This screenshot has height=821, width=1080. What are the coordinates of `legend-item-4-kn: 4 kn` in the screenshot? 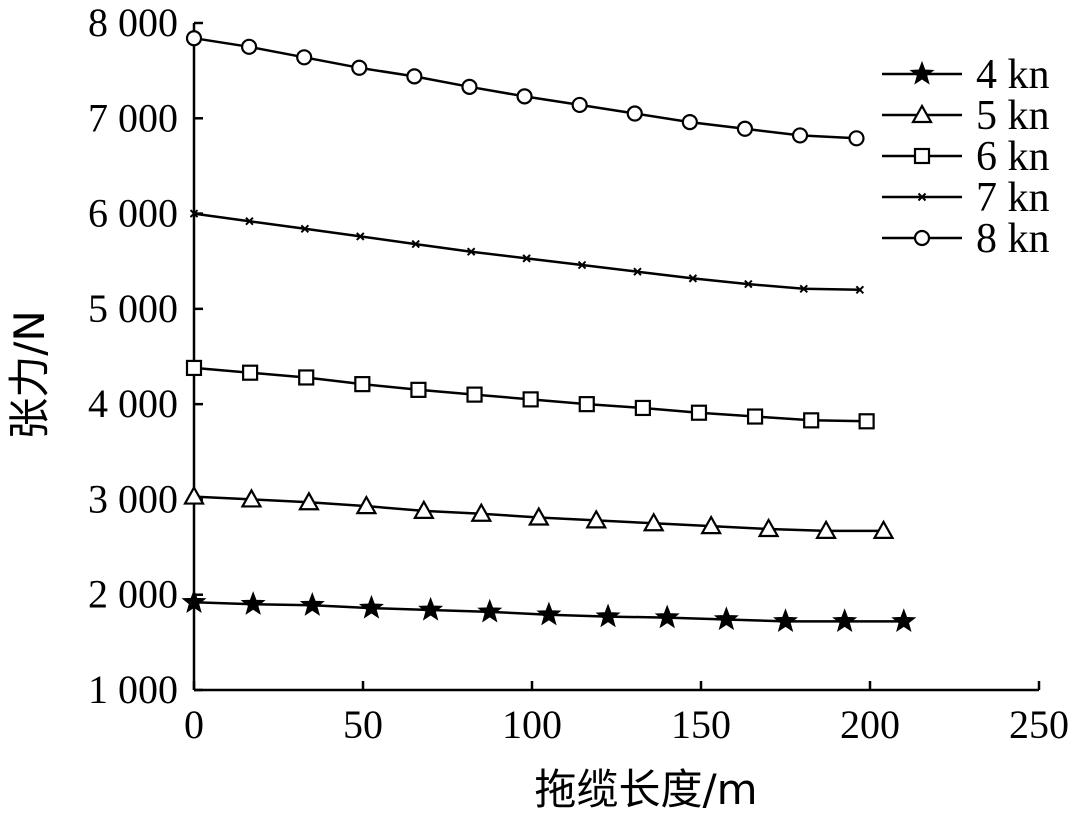 It's located at (966, 75).